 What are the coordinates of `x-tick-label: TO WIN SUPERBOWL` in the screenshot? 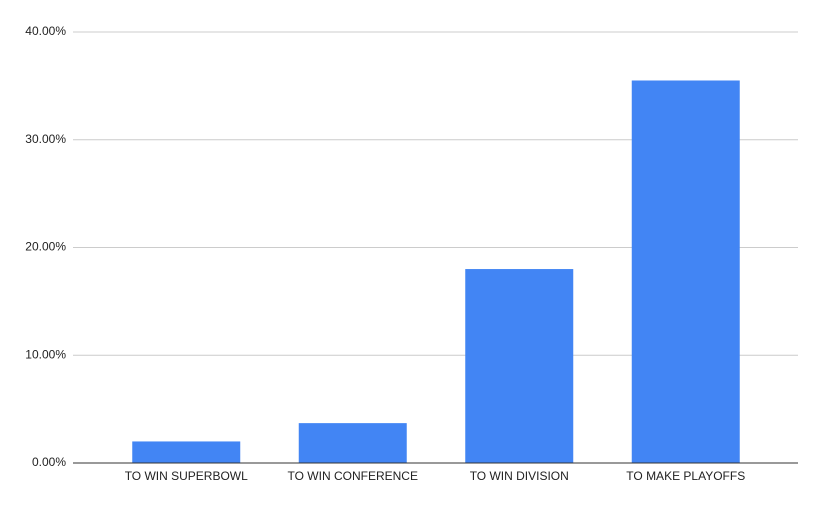 It's located at (186, 476).